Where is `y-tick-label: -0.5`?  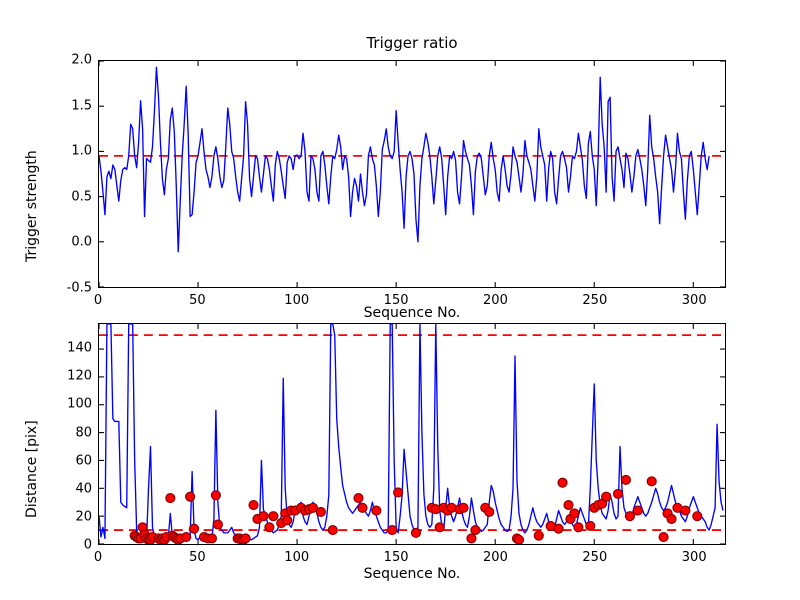 y-tick-label: -0.5 is located at coordinates (79, 288).